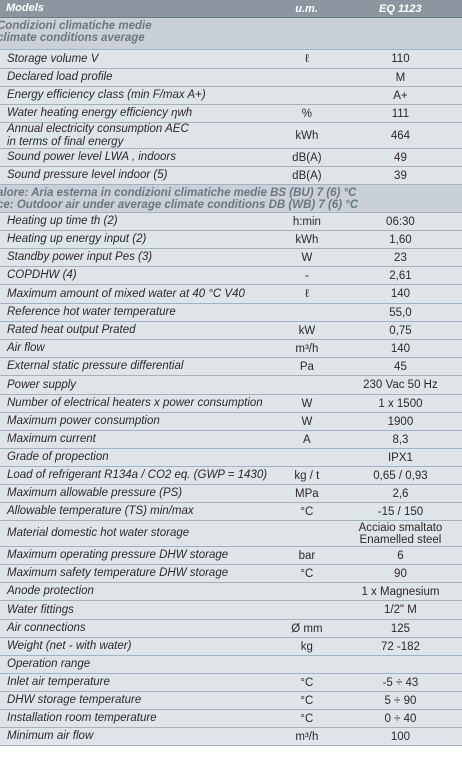 The width and height of the screenshot is (462, 774). I want to click on table-row: Water heating energy efficiency ηwh% 111, so click(231, 114).